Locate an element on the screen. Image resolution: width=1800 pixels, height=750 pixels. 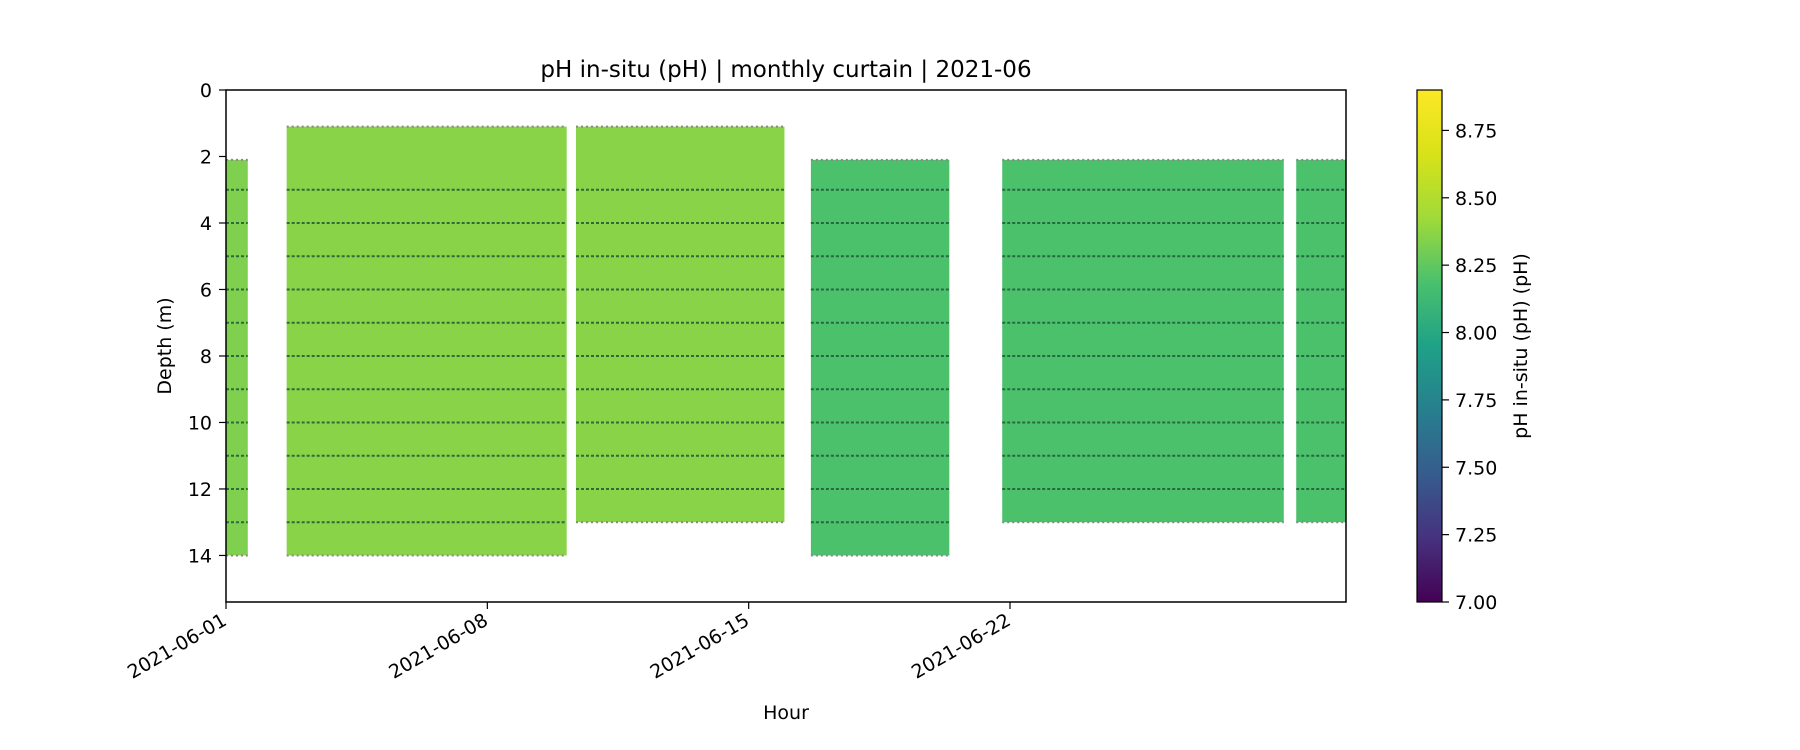
y-tick-label: 6 is located at coordinates (206, 290).